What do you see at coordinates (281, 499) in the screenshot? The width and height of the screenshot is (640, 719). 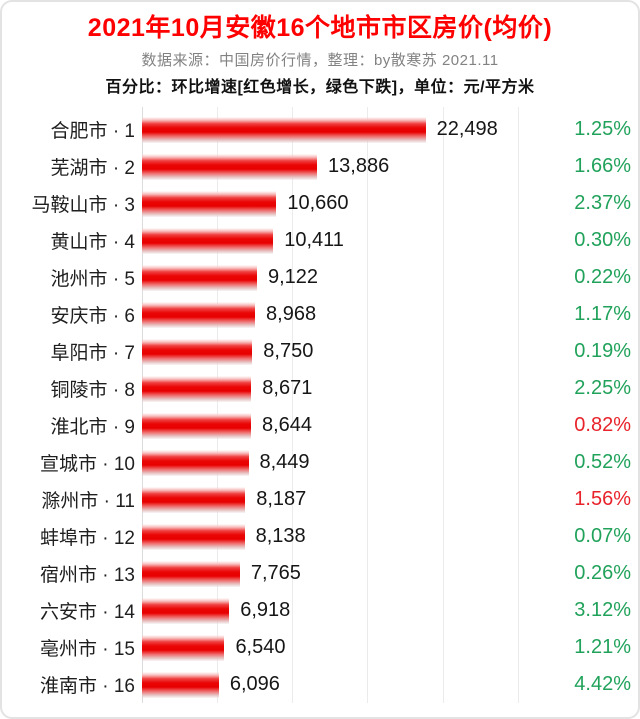 I see `value-label: 8,187` at bounding box center [281, 499].